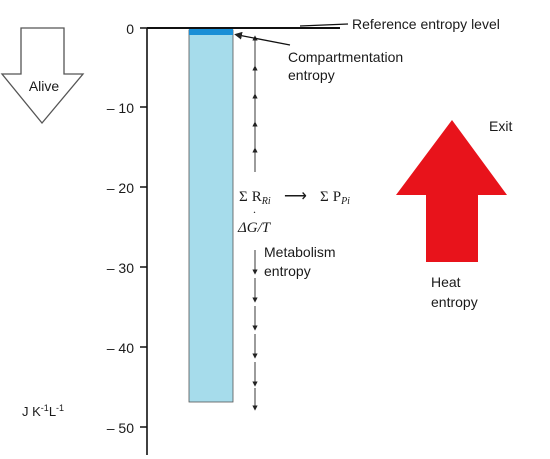  What do you see at coordinates (287, 271) in the screenshot?
I see `metabolism-label-line2: entropy` at bounding box center [287, 271].